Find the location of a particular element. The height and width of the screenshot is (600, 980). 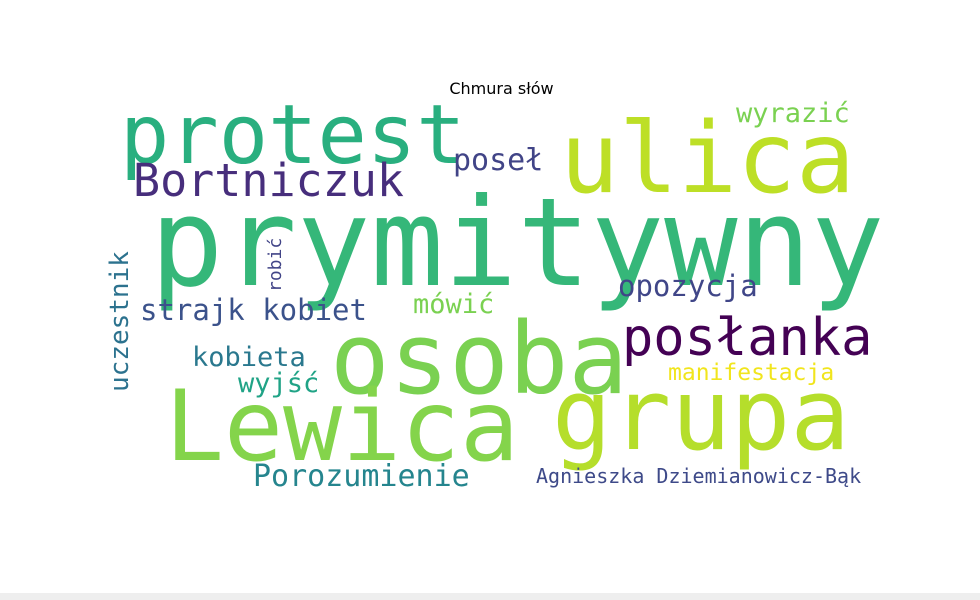

cloud-word-posel: poseł is located at coordinates (498, 160).